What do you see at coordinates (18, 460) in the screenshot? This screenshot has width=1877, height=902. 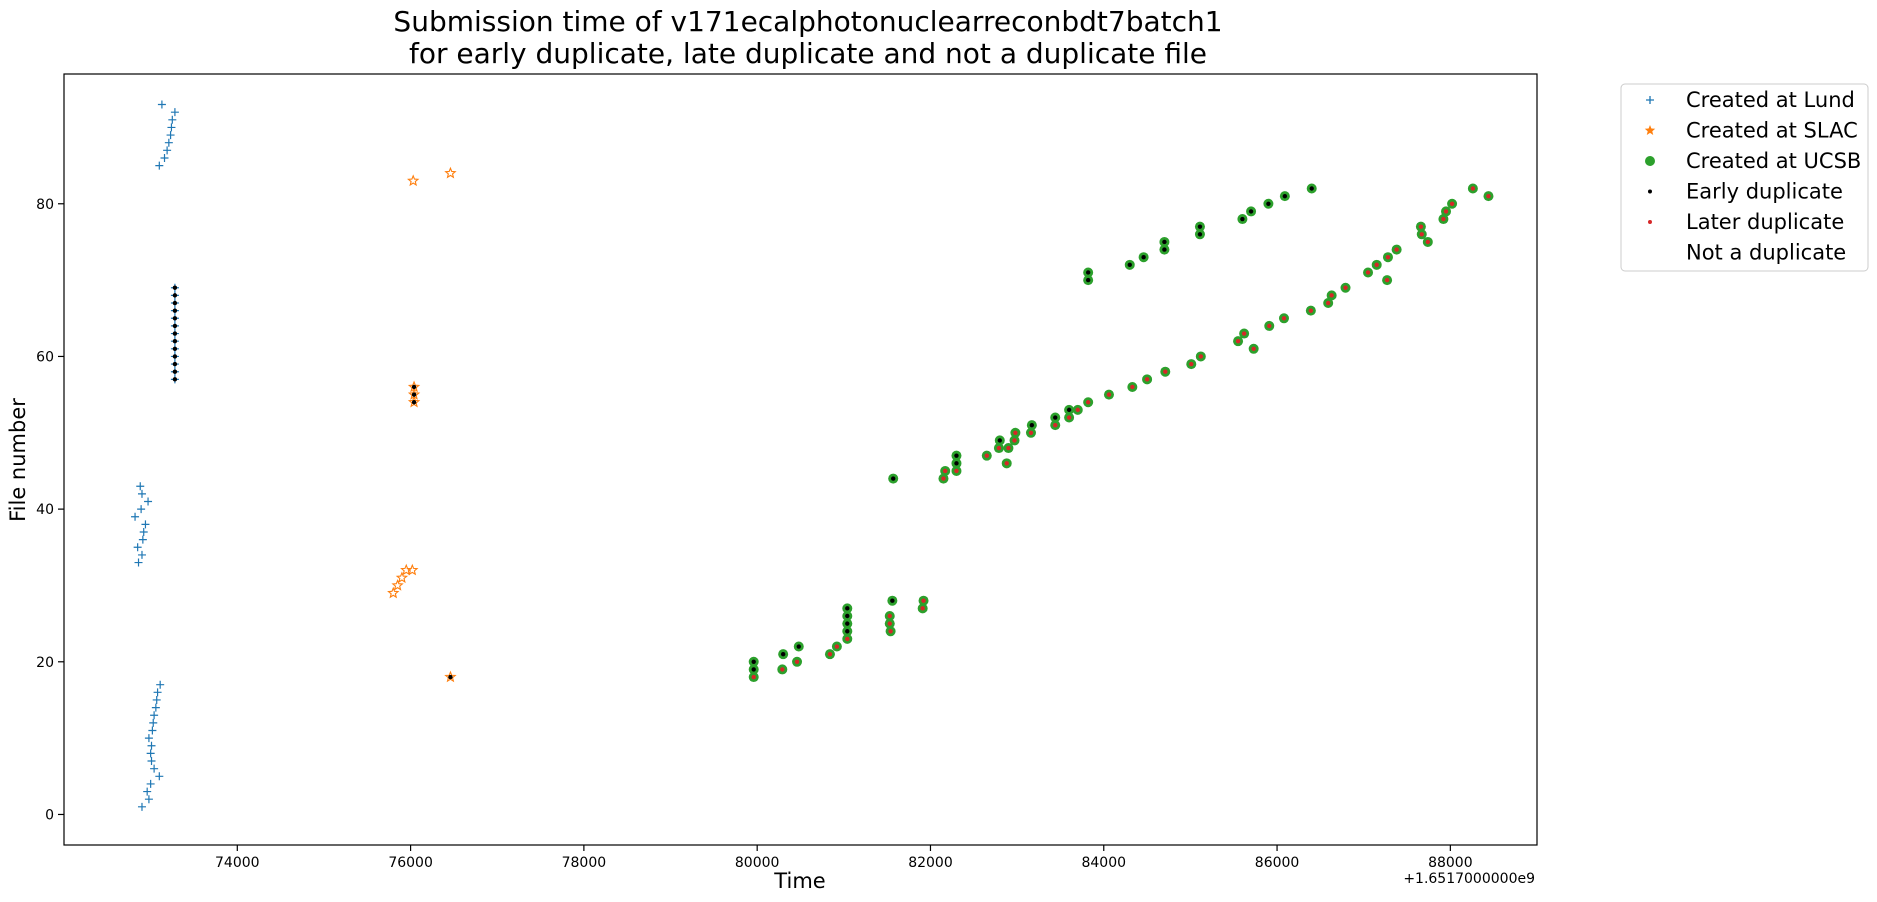 I see `y-axis-label: File number` at bounding box center [18, 460].